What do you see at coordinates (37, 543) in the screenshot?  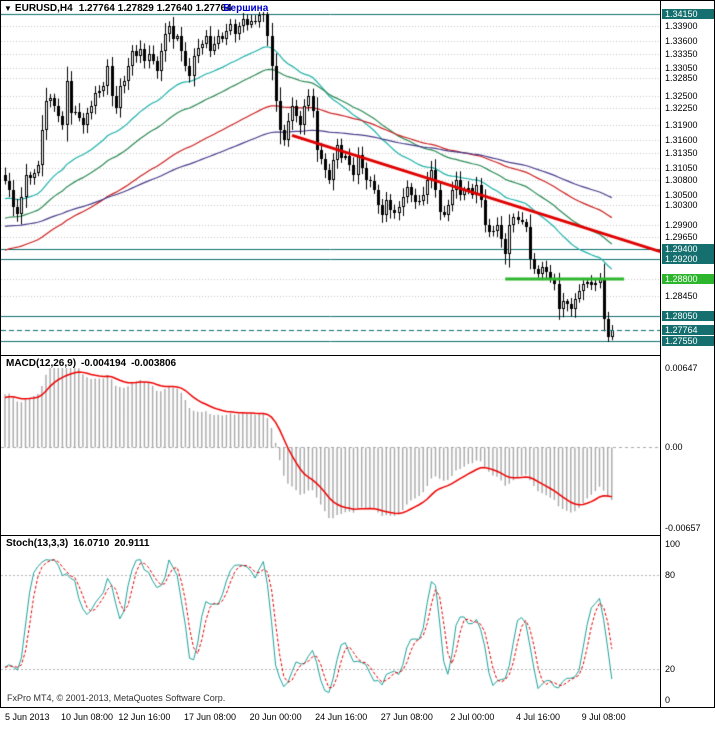 I see `stoch-indicator-name: Stoch(13,3,3)` at bounding box center [37, 543].